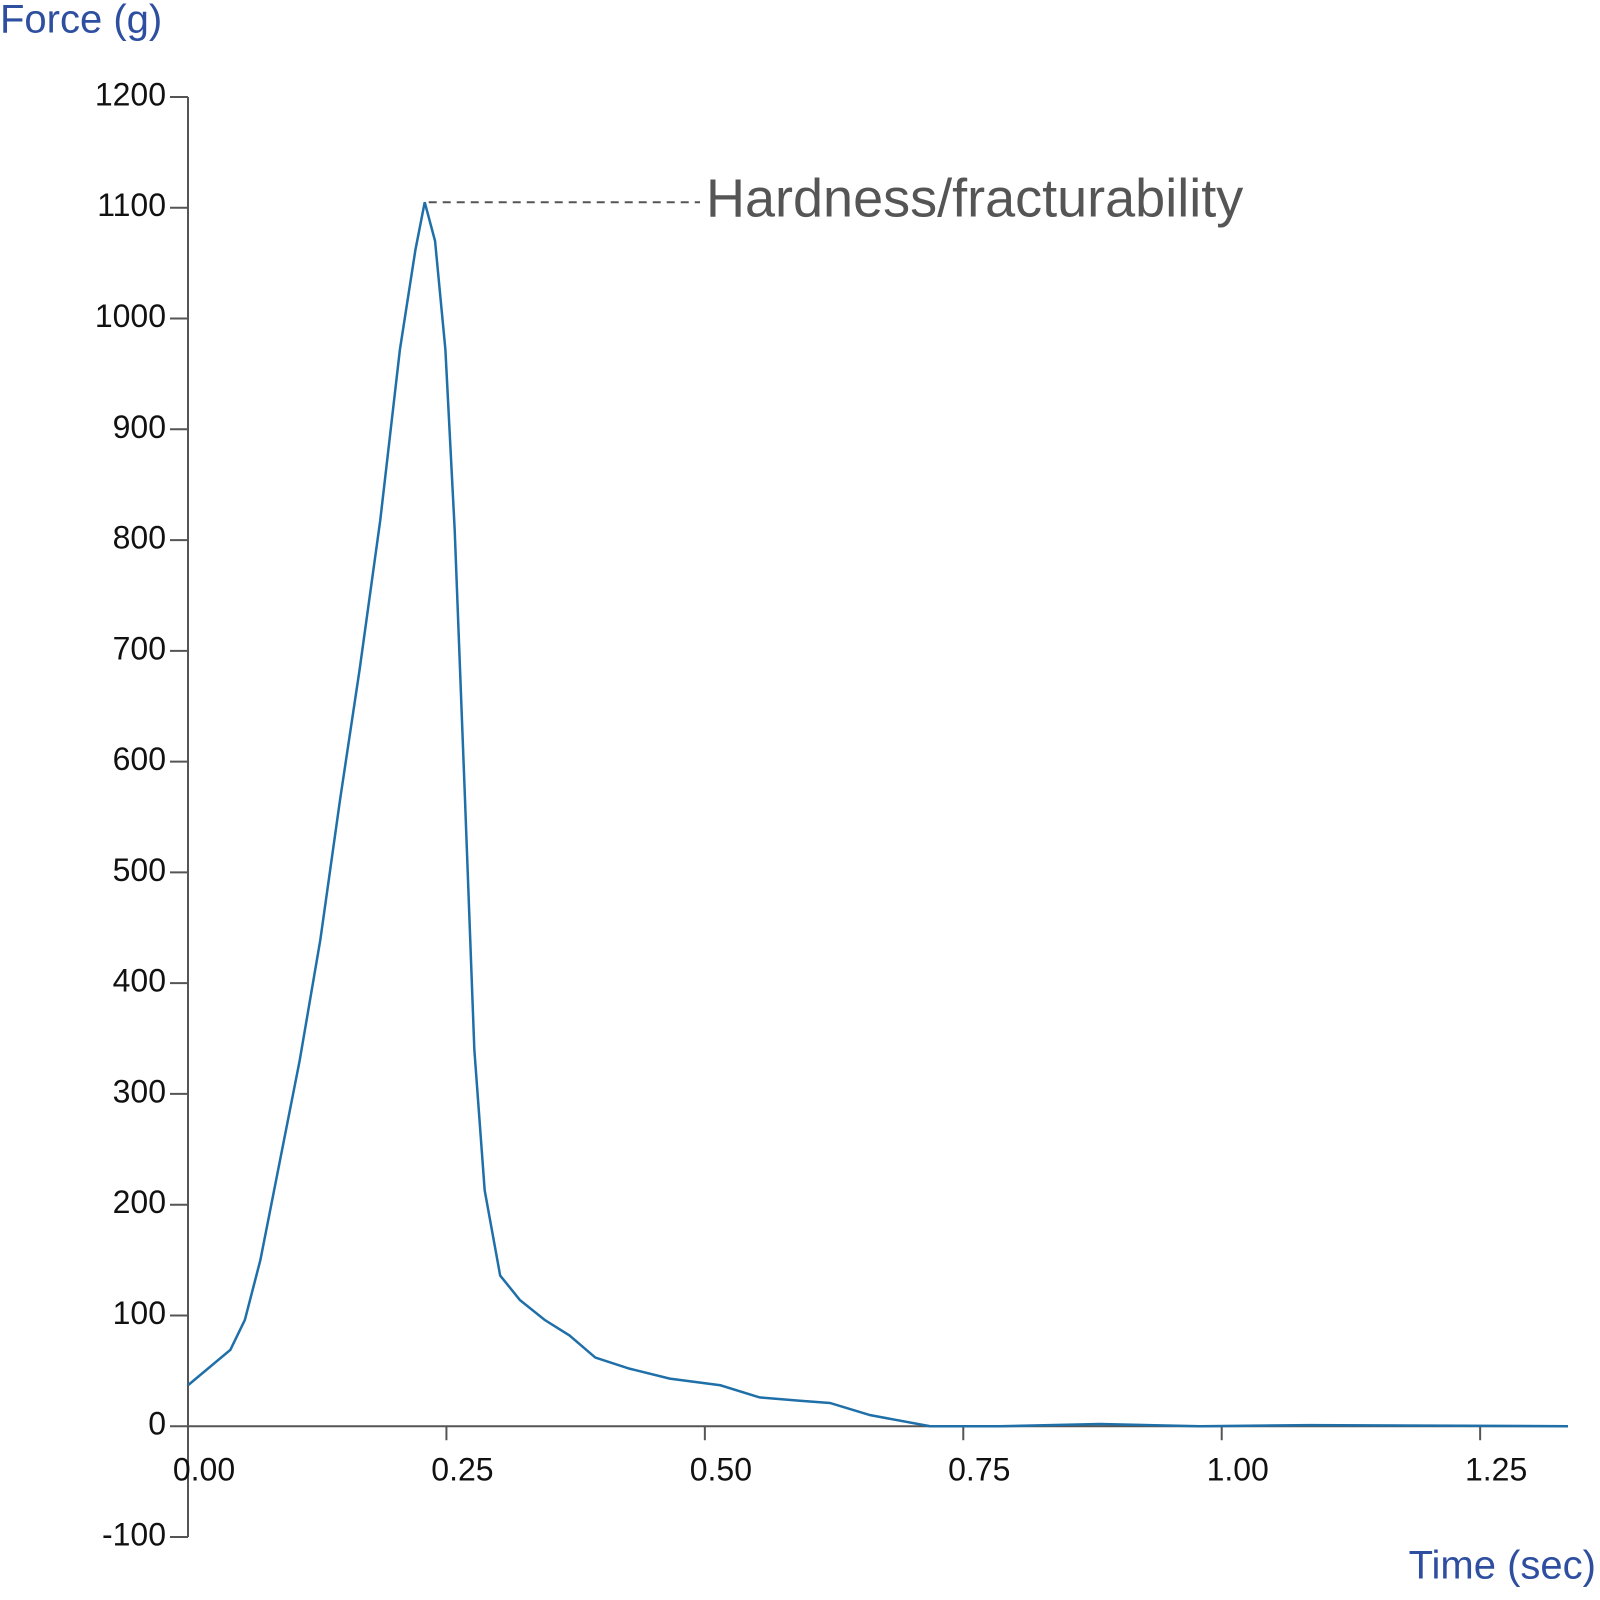 This screenshot has height=1600, width=1600. Describe the element at coordinates (204, 1470) in the screenshot. I see `x-tick-label: 0.00` at that location.